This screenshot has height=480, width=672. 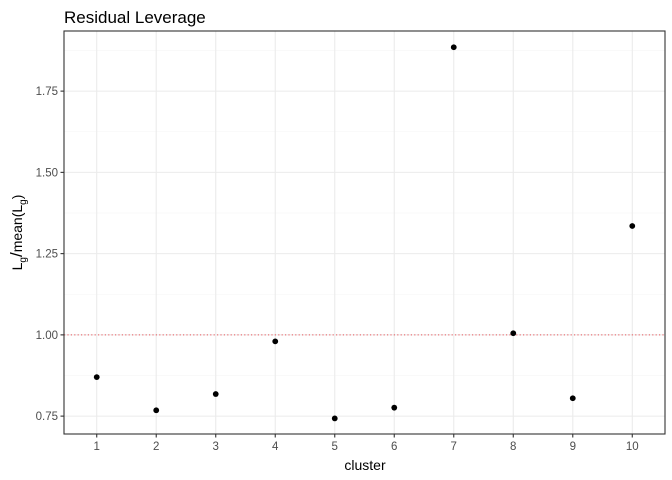 I want to click on y-axis: 0.75 1.00 1.25 1.50 1.75, so click(x=50, y=254).